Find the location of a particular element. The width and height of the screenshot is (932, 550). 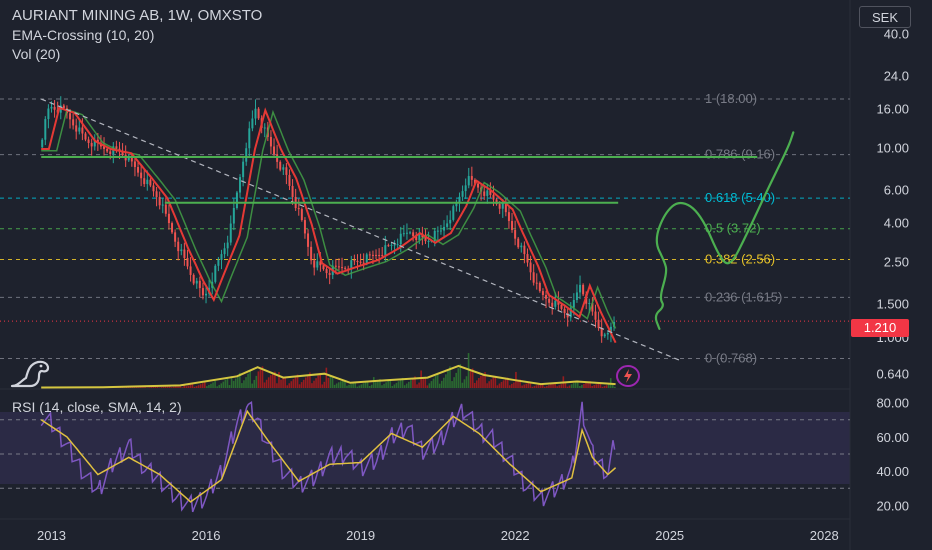

currency-button: SEK is located at coordinates (885, 17).